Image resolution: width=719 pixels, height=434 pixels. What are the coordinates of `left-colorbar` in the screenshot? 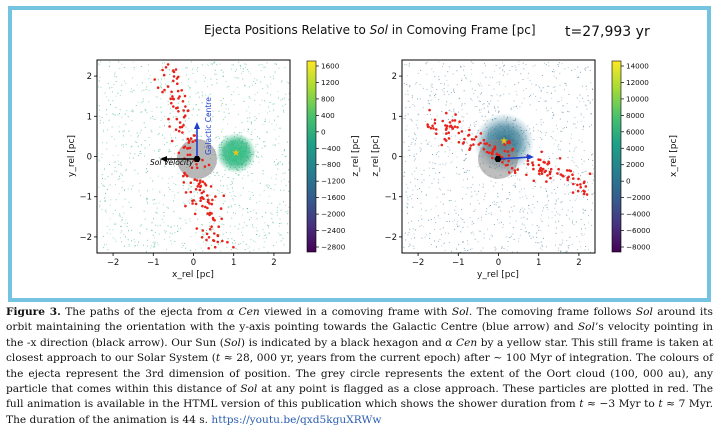 It's located at (311, 156).